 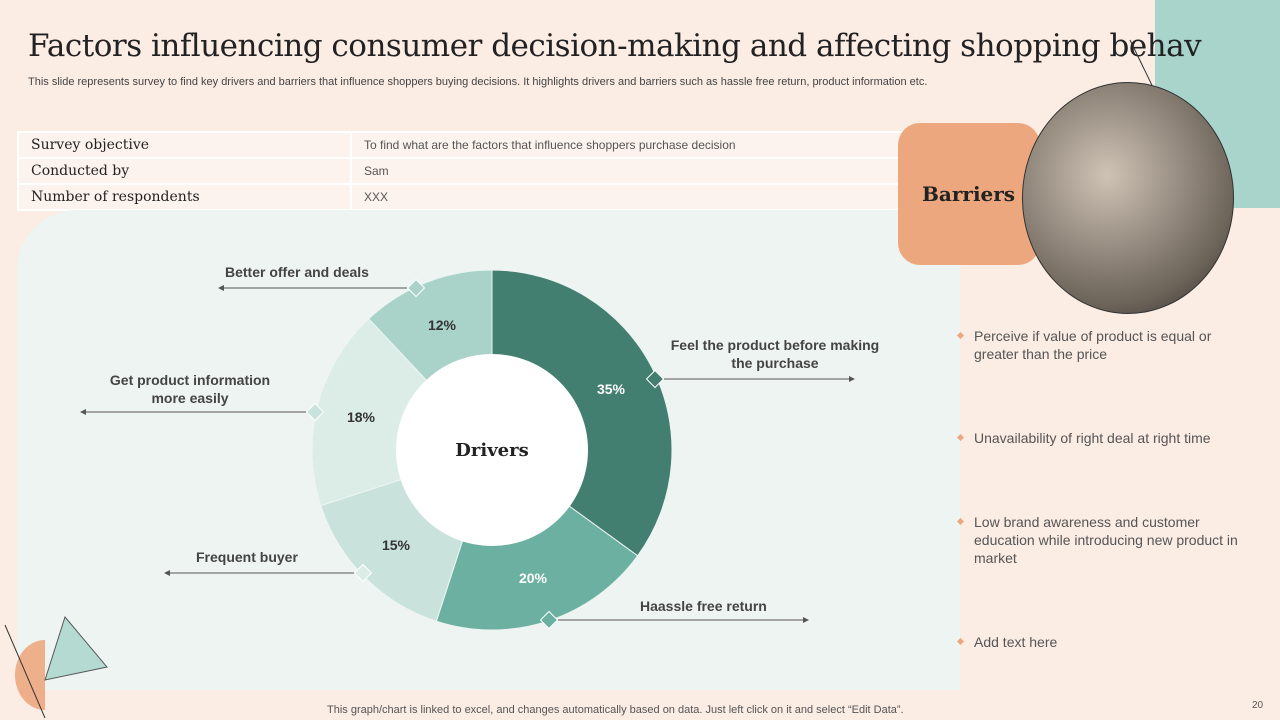 What do you see at coordinates (184, 171) in the screenshot?
I see `table-key: Conducted by` at bounding box center [184, 171].